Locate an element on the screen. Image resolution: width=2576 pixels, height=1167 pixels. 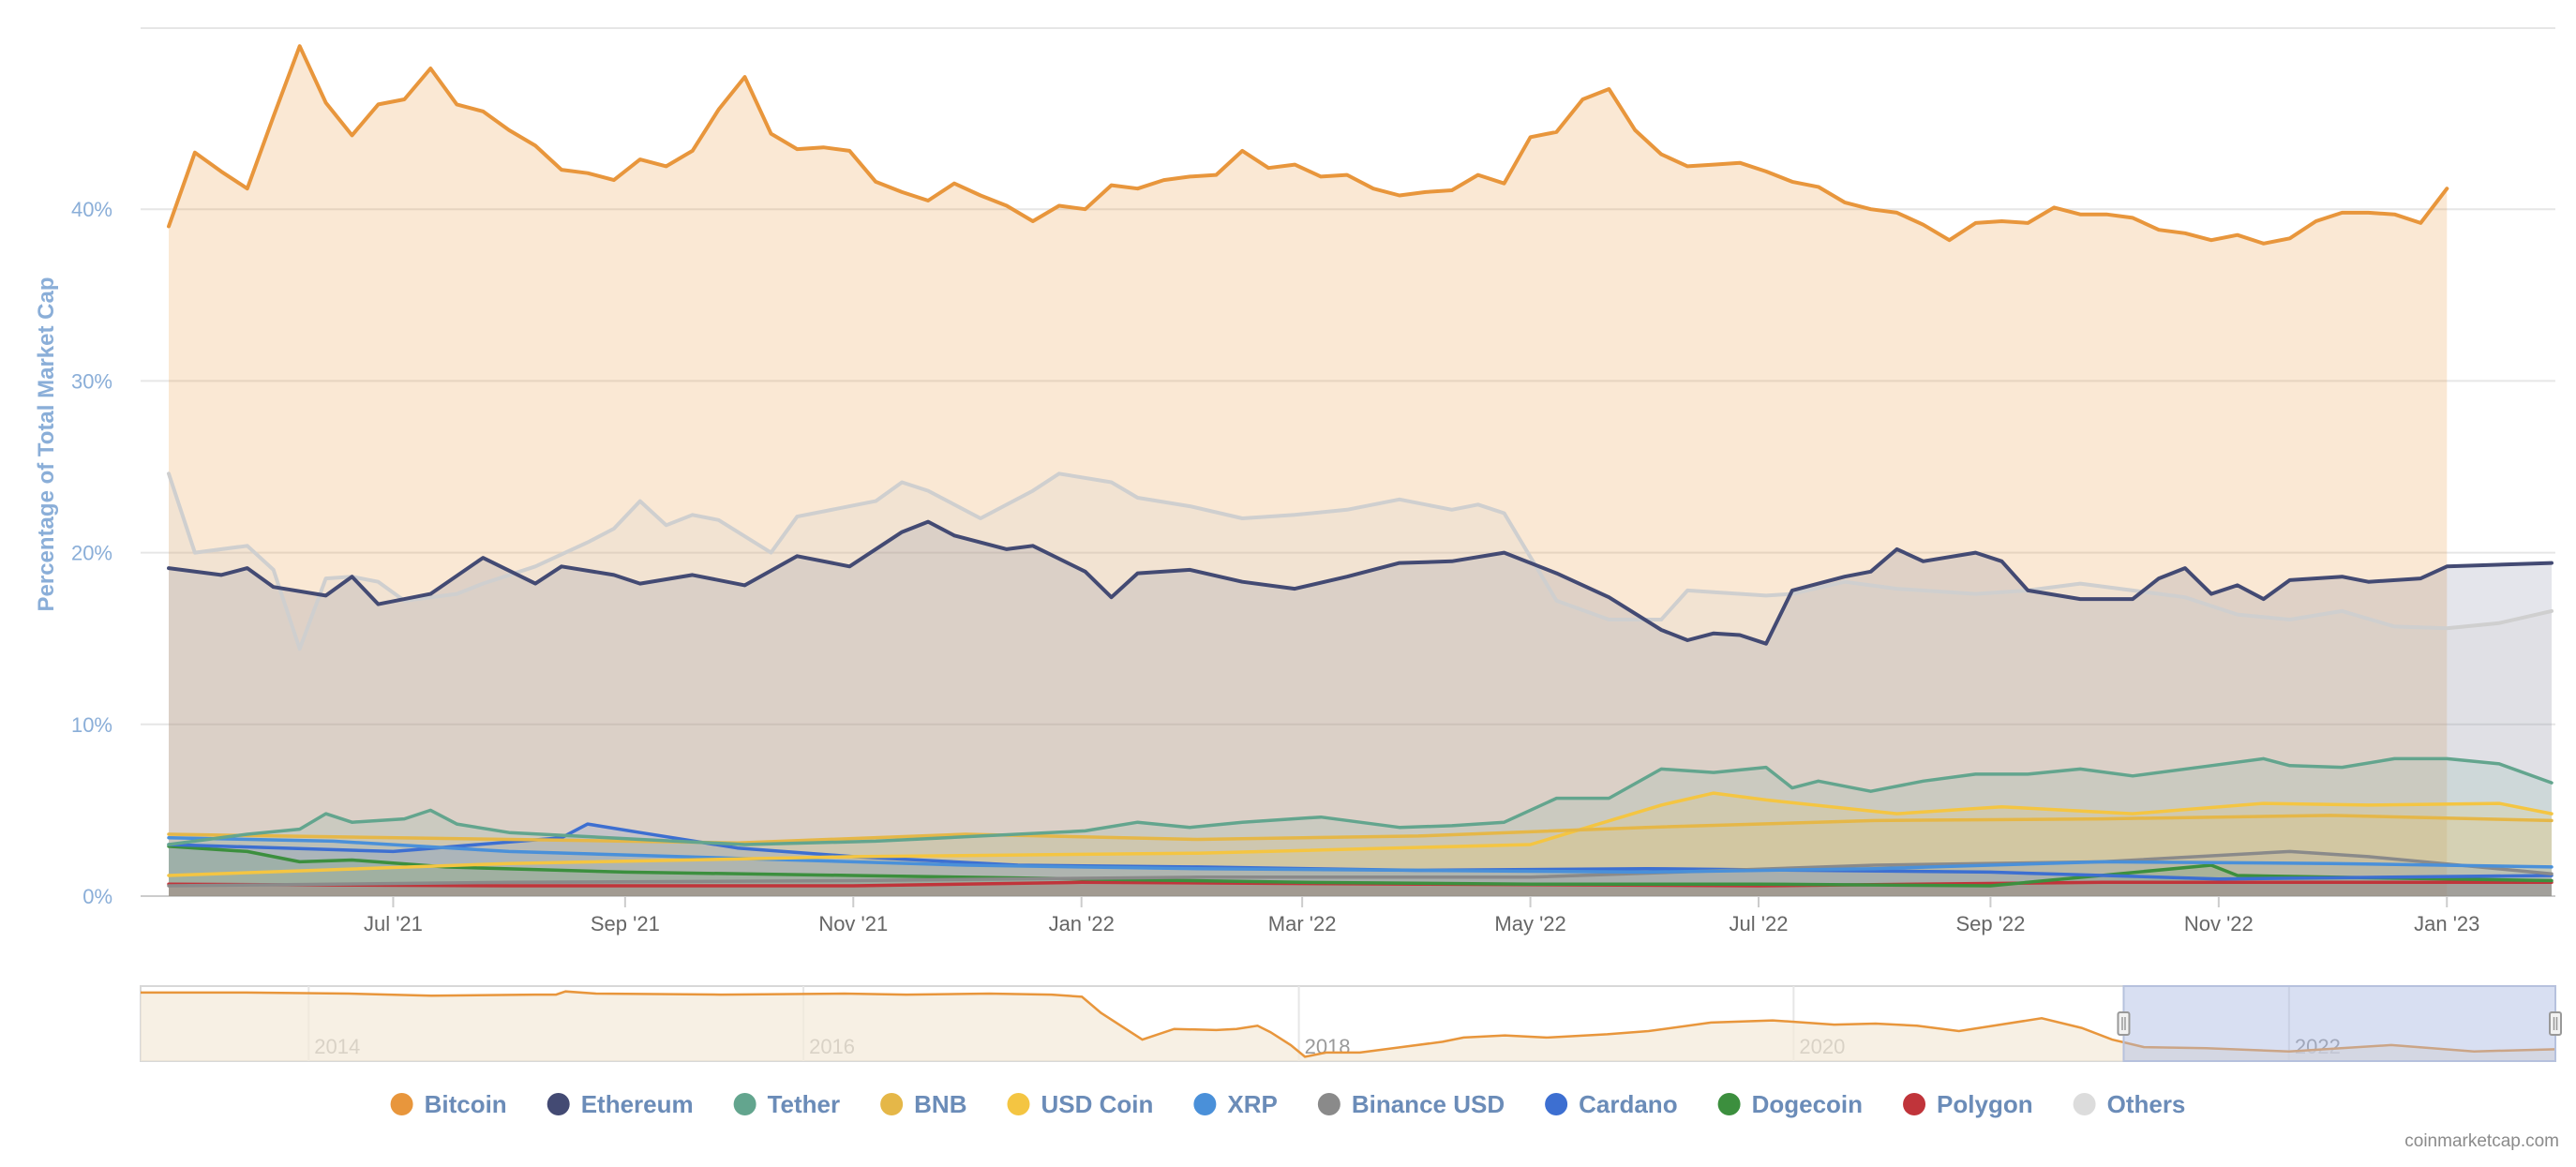
x-tick-label: May '22 is located at coordinates (1529, 923).